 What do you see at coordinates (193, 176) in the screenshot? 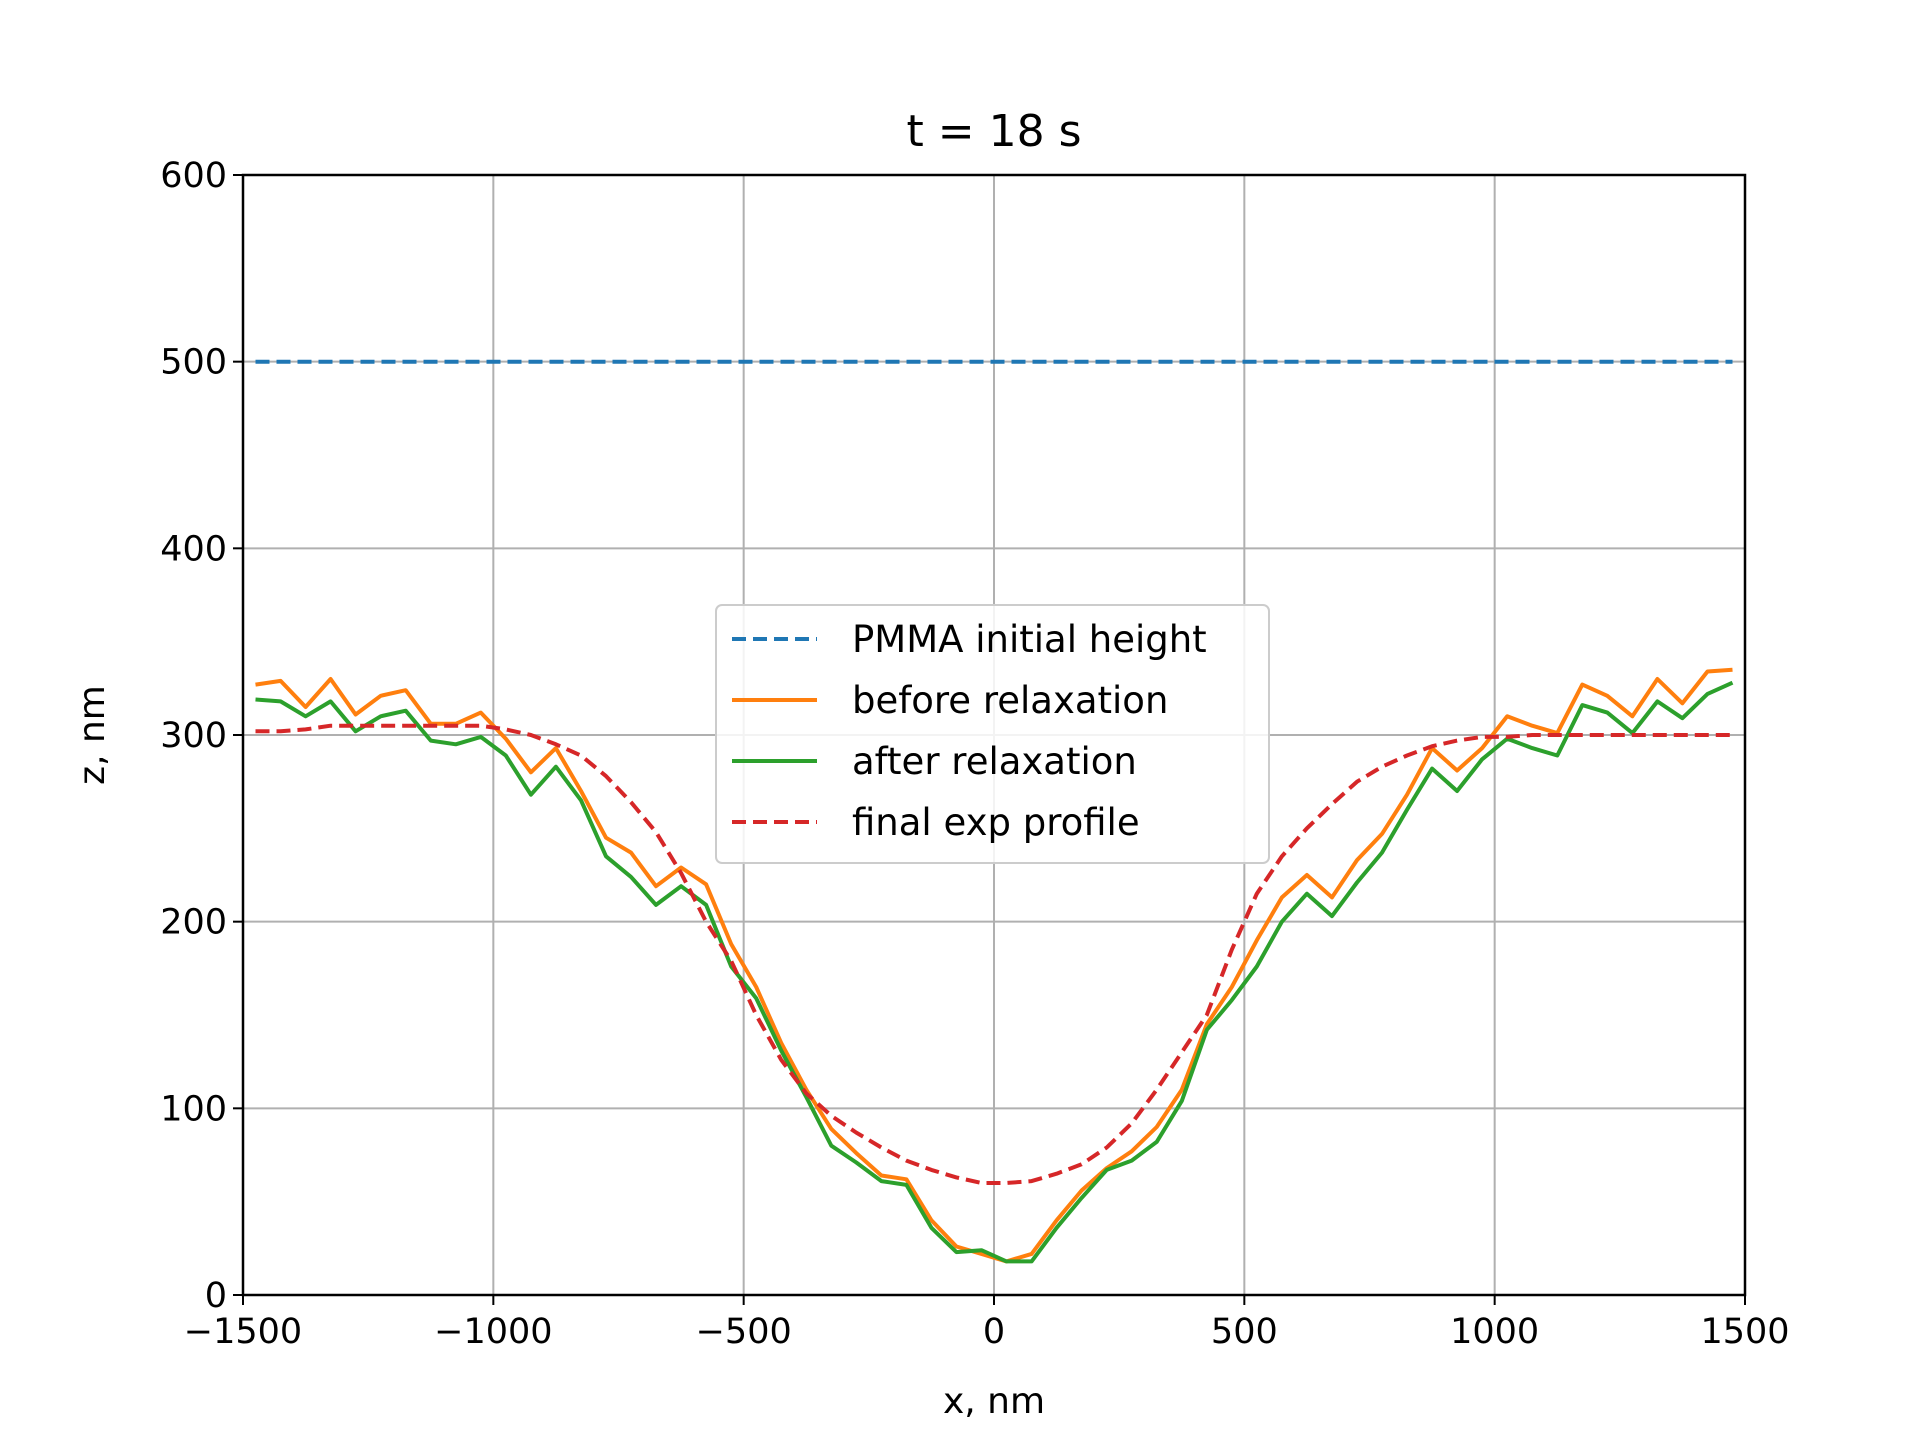
I see `y-tick-label: 600` at bounding box center [193, 176].